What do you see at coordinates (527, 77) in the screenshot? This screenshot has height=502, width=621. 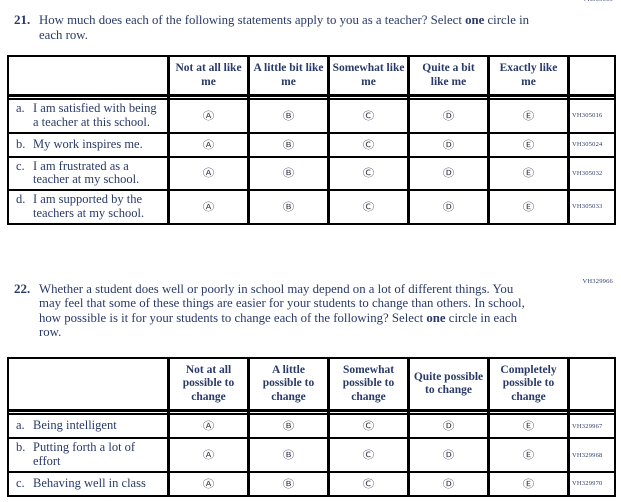 I see `q21-col-header-5: Exactly like me` at bounding box center [527, 77].